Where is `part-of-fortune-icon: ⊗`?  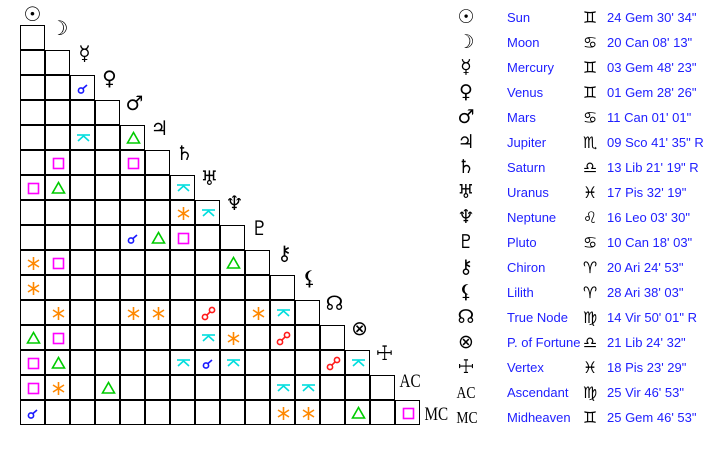
part-of-fortune-icon: ⊗ is located at coordinates (466, 342).